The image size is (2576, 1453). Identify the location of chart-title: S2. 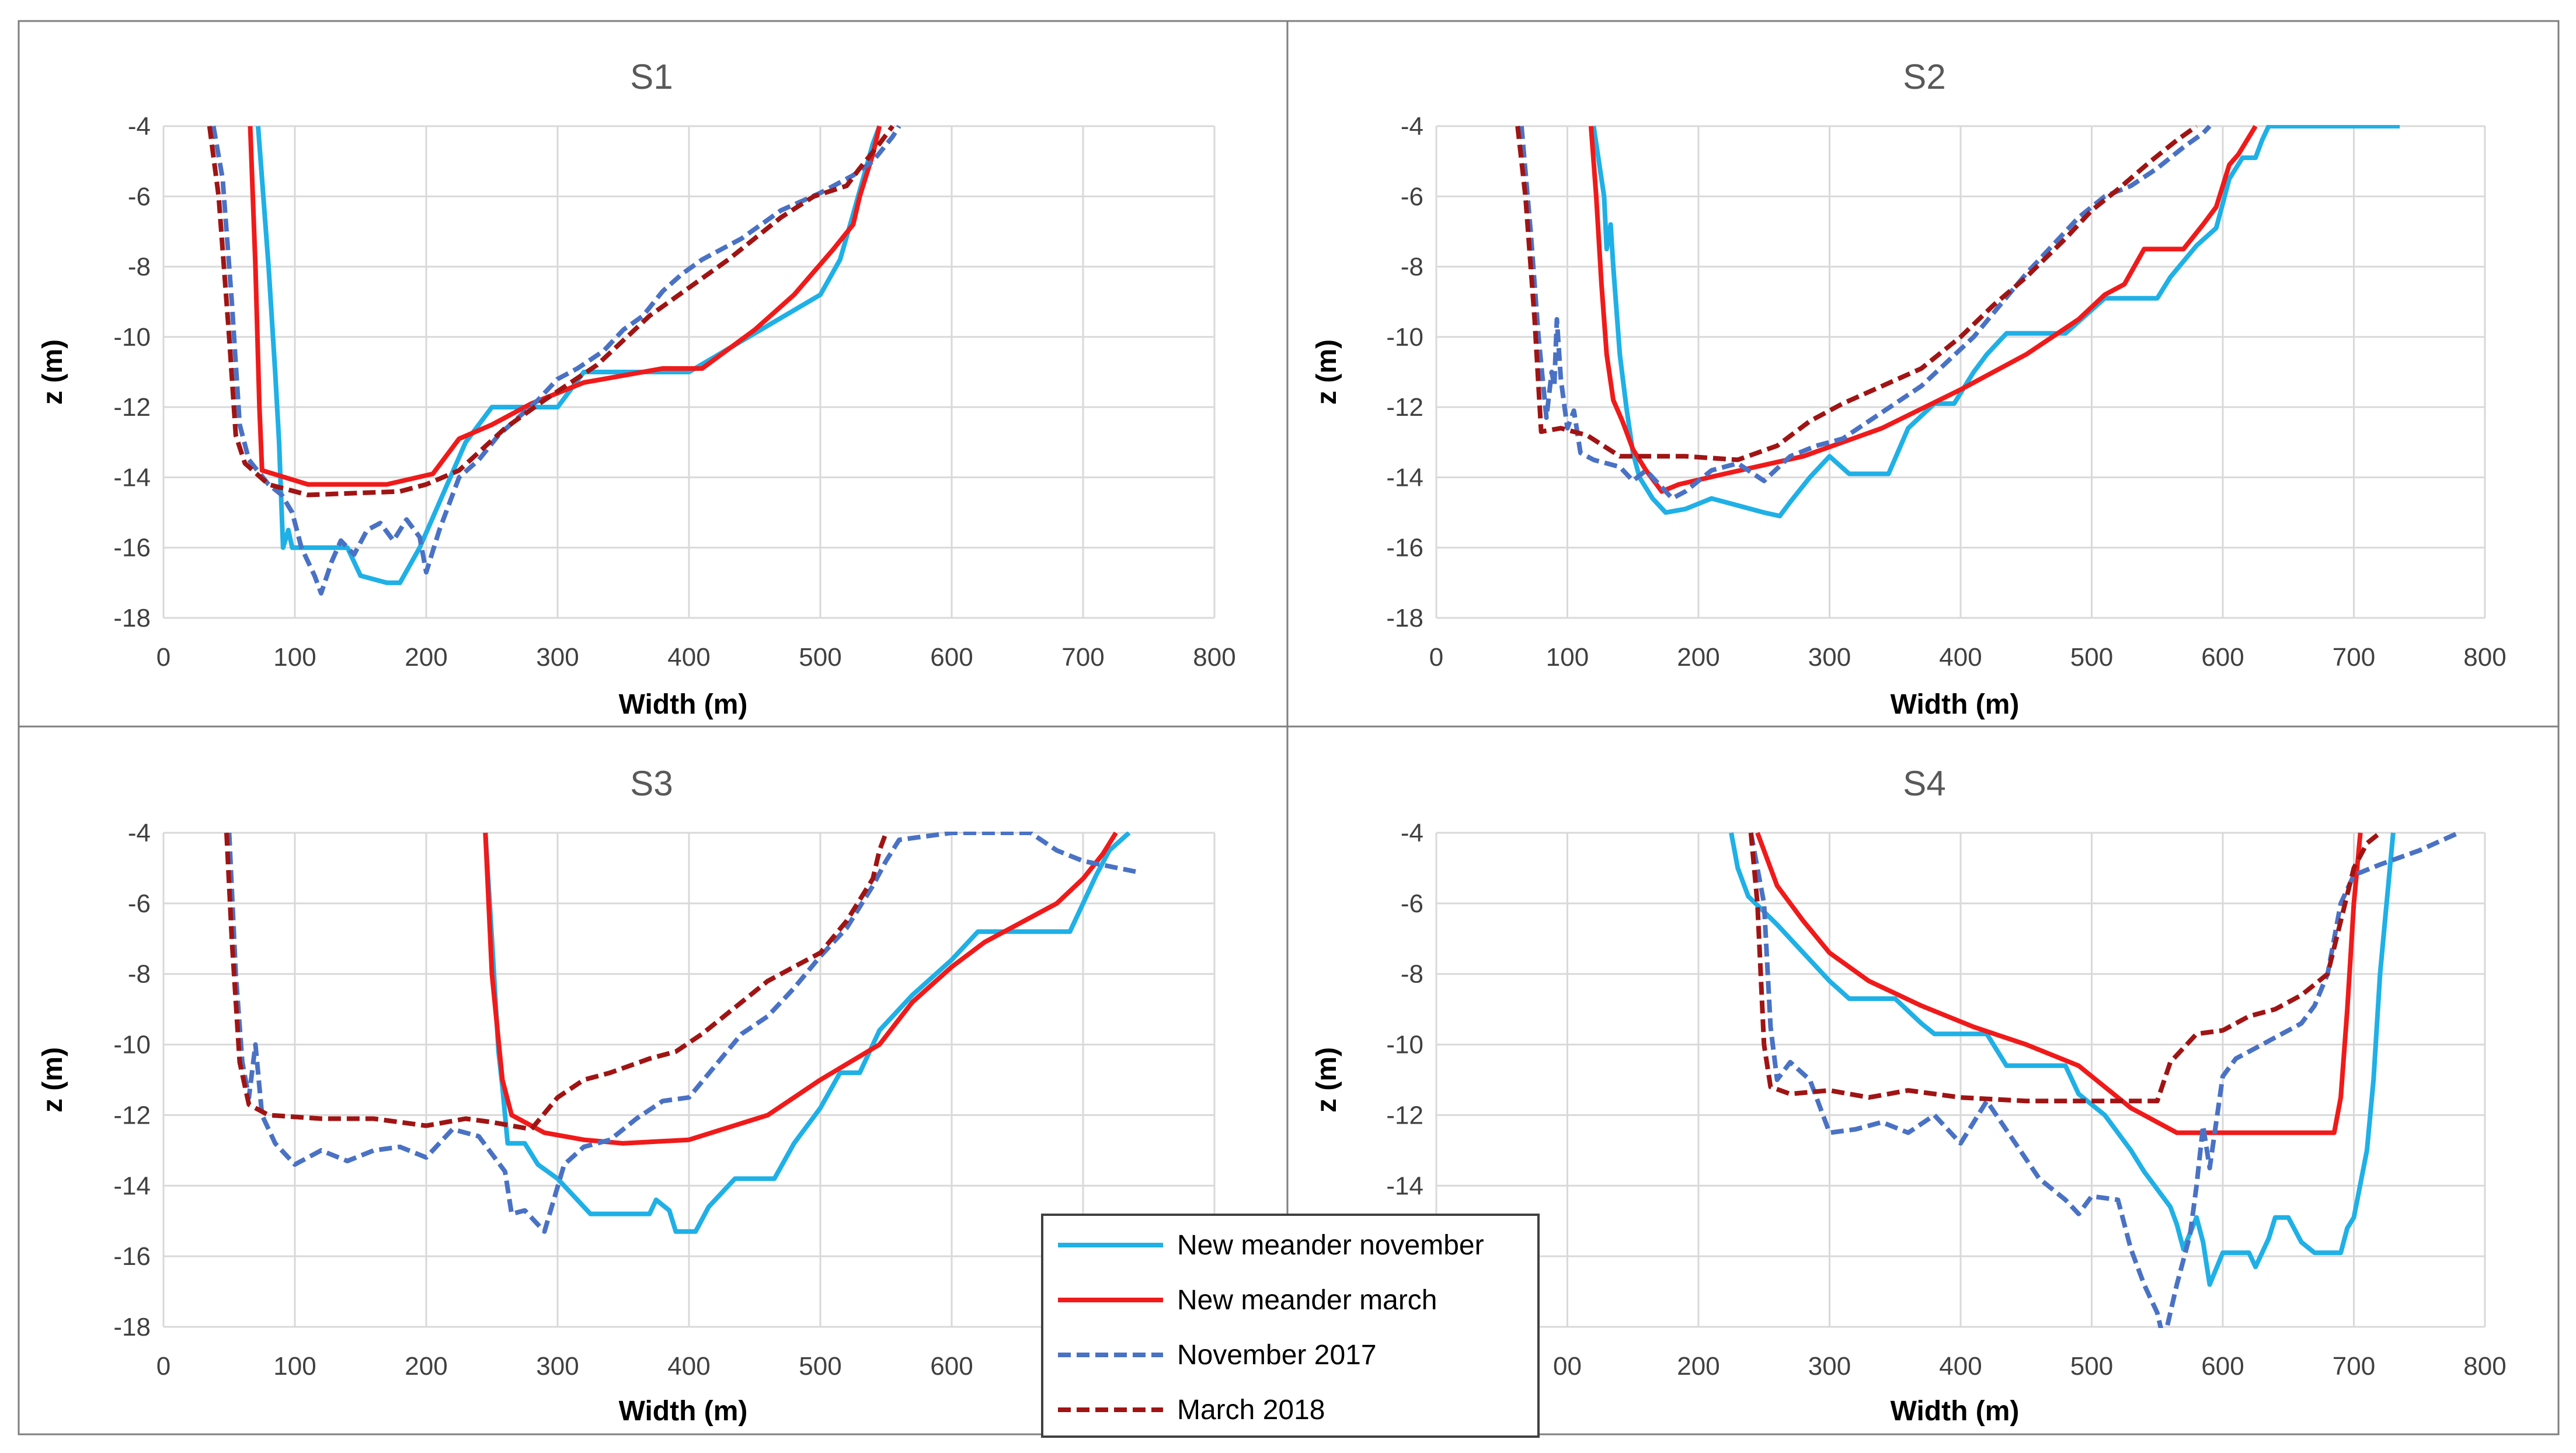
(1924, 76).